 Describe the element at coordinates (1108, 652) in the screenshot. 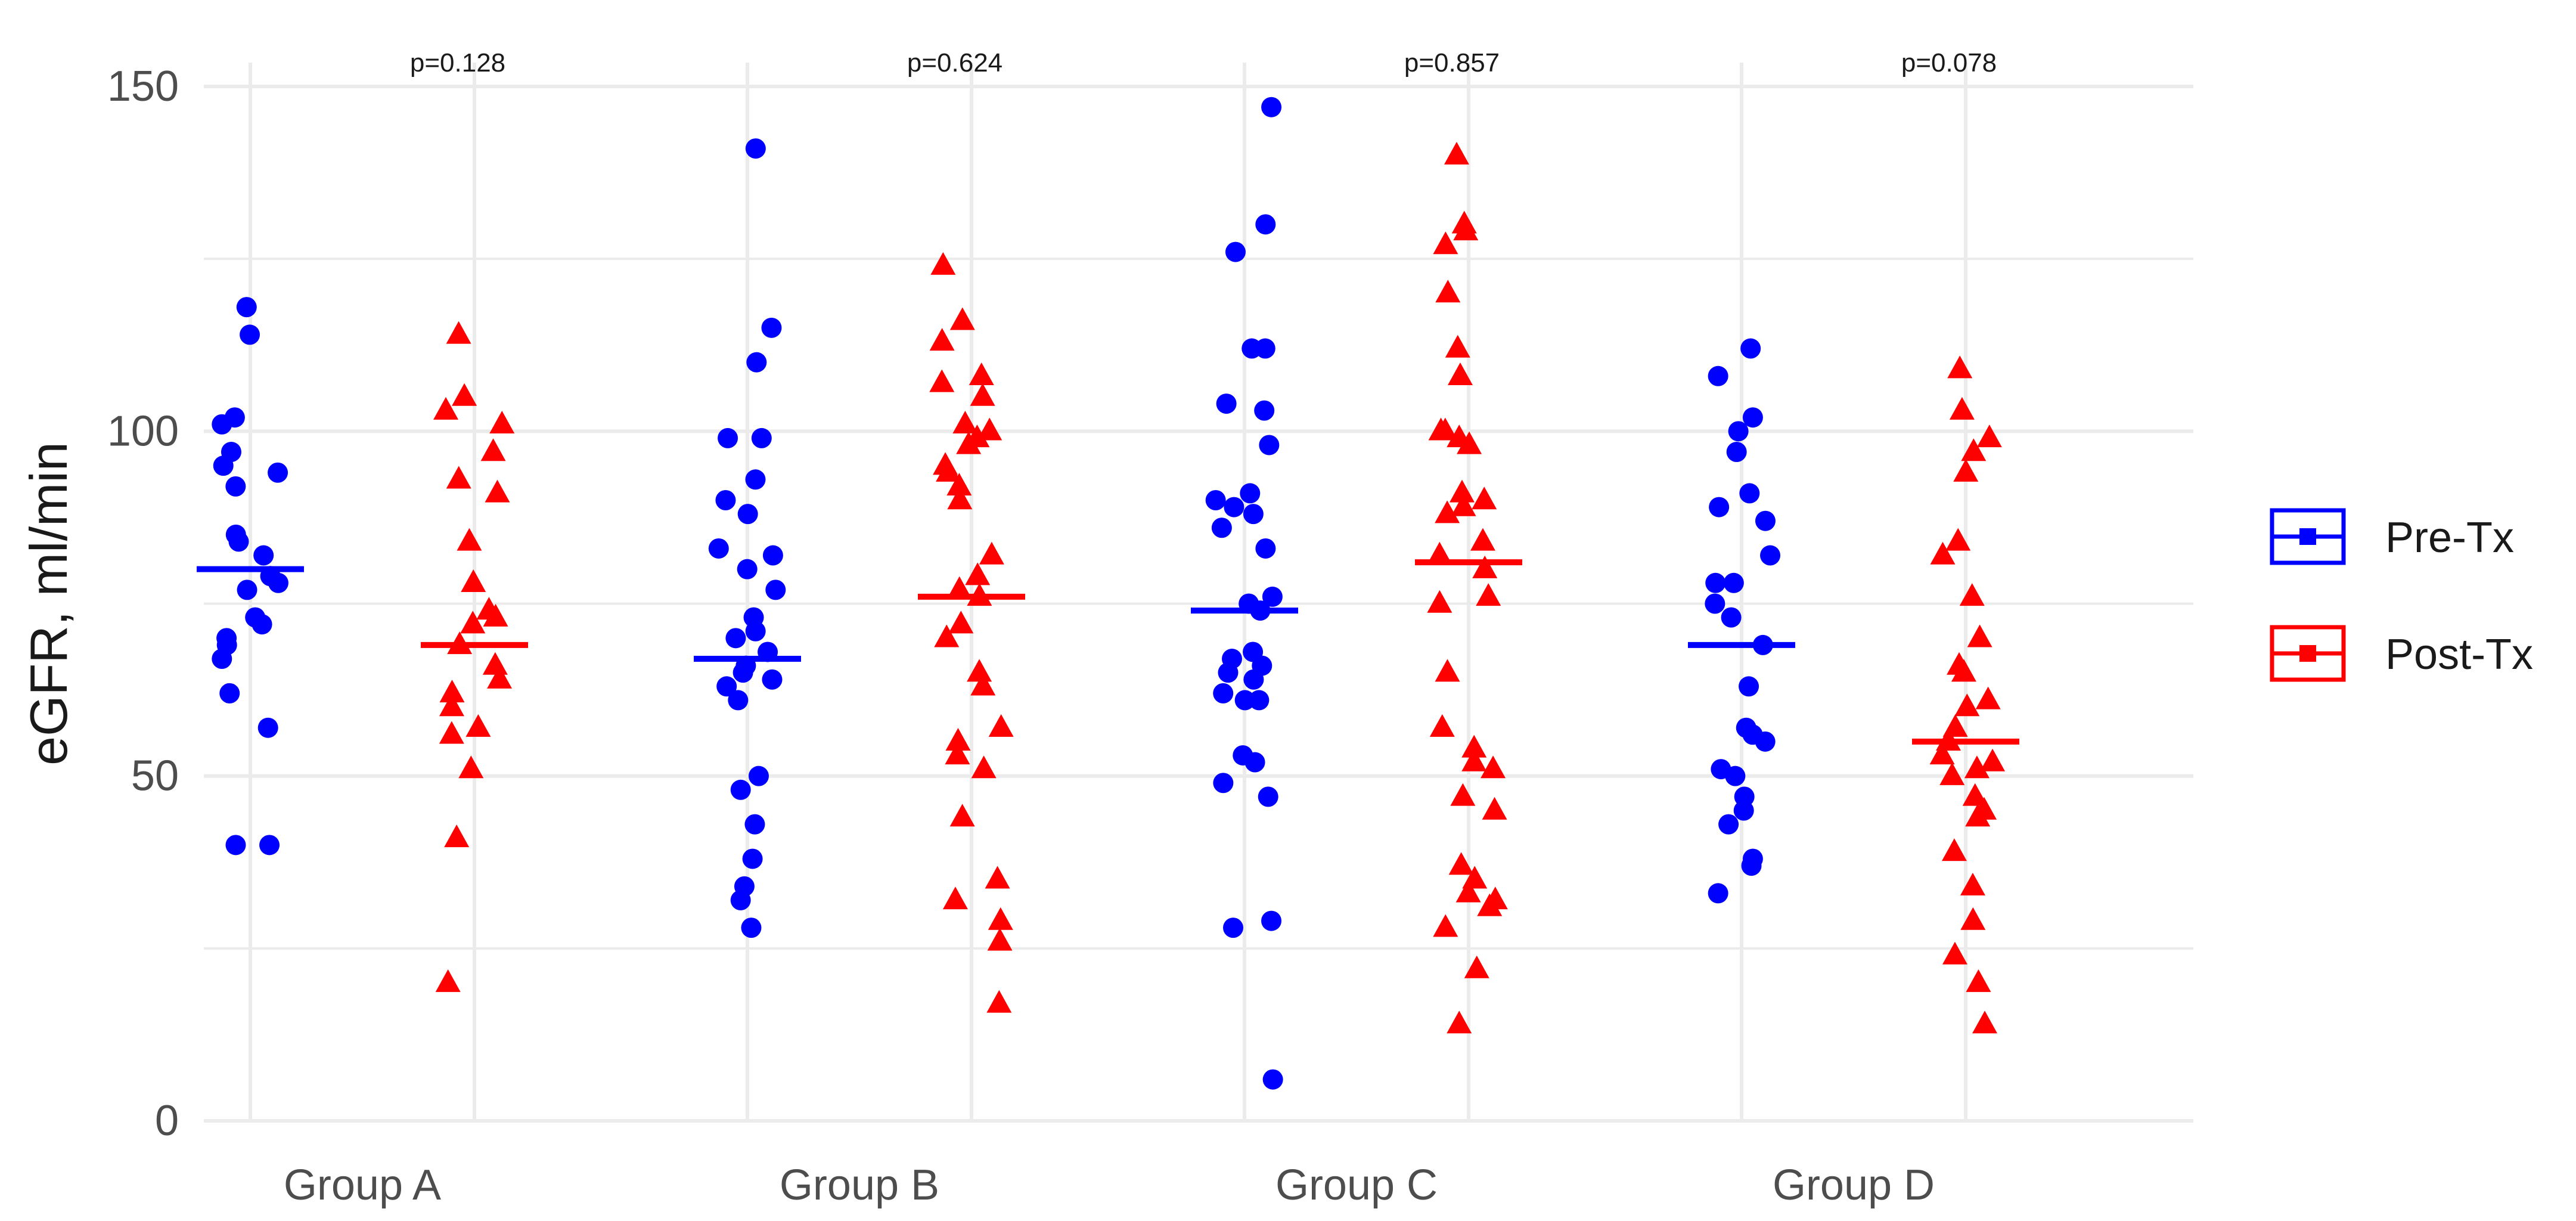

I see `mean-lines` at that location.